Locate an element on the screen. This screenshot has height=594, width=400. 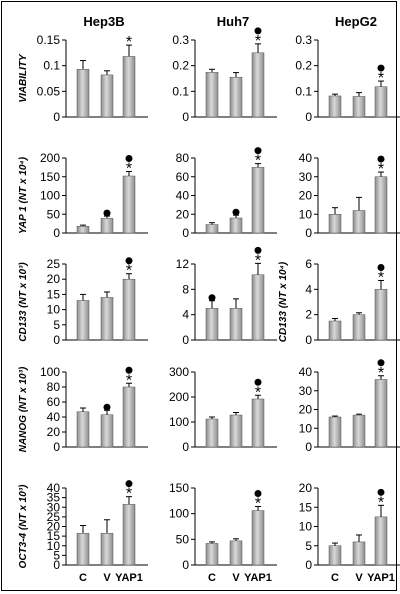
y-axis-label: NANOG (NT x 10³) is located at coordinates (23, 409).